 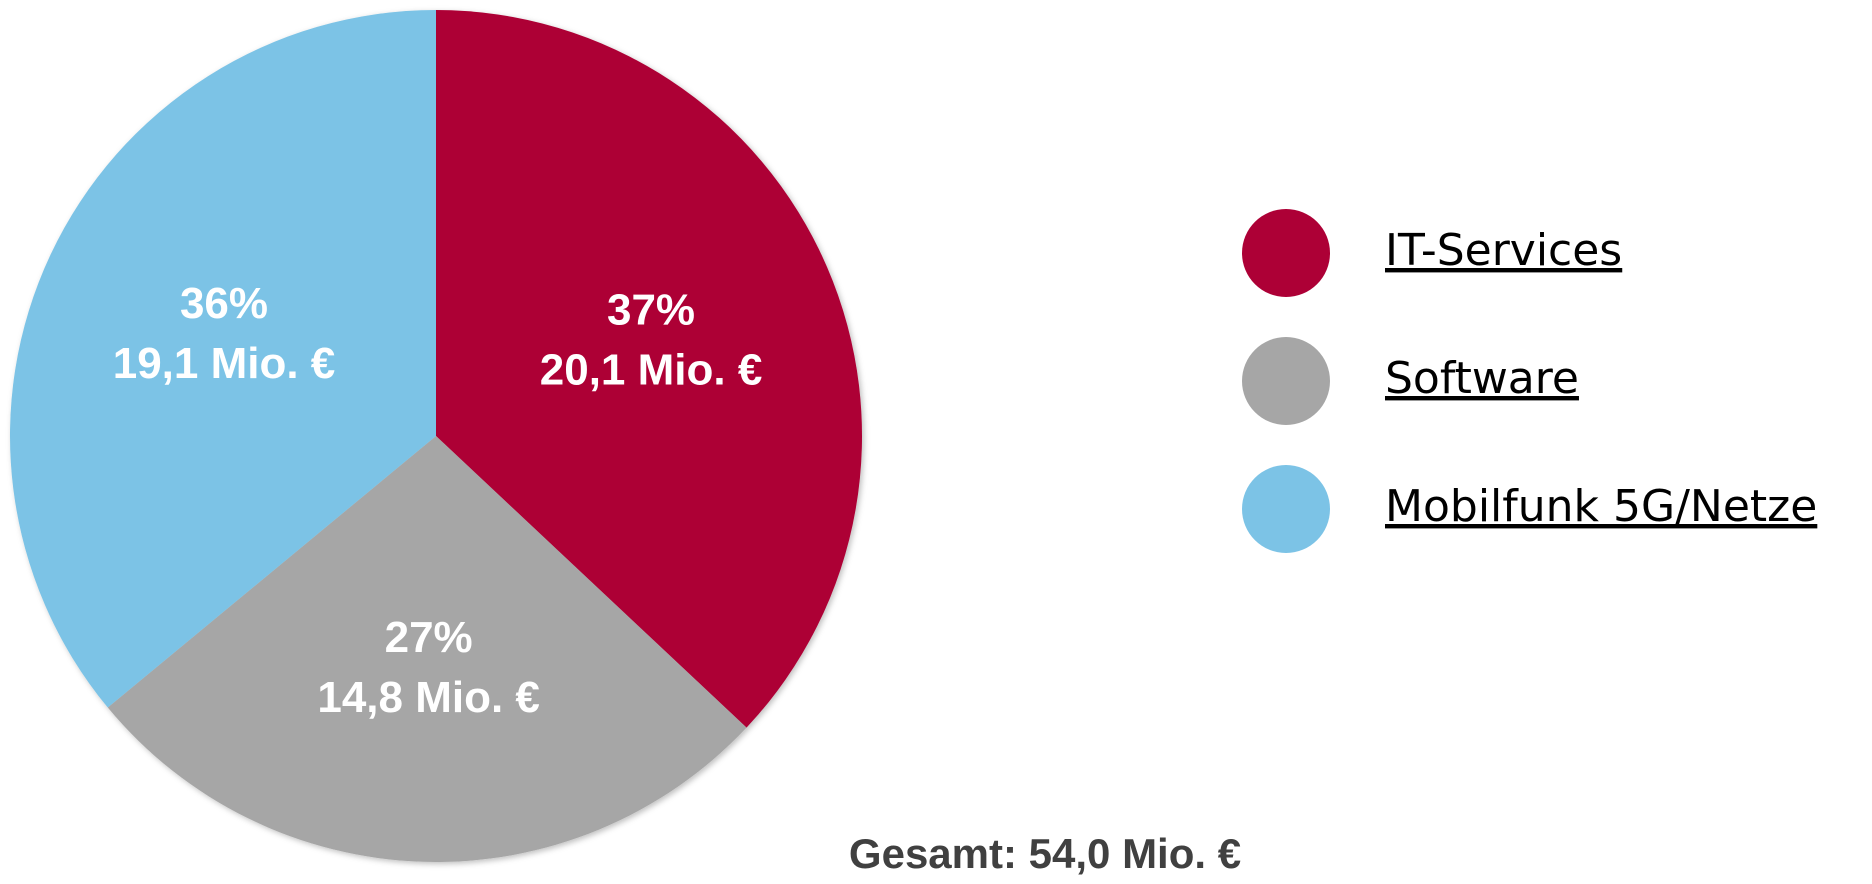 What do you see at coordinates (1045, 853) in the screenshot?
I see `total-label: Gesamt: 54,0 Mio. €` at bounding box center [1045, 853].